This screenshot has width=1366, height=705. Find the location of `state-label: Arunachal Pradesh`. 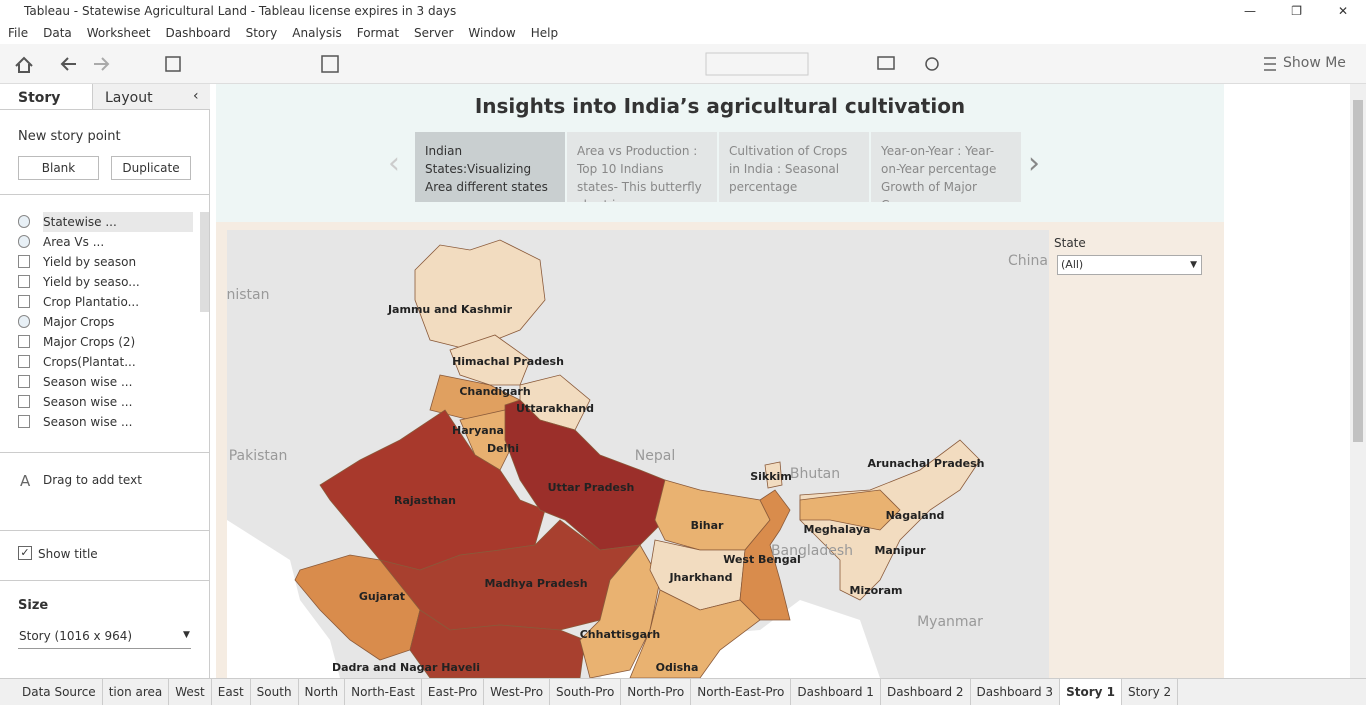

state-label: Arunachal Pradesh is located at coordinates (925, 463).